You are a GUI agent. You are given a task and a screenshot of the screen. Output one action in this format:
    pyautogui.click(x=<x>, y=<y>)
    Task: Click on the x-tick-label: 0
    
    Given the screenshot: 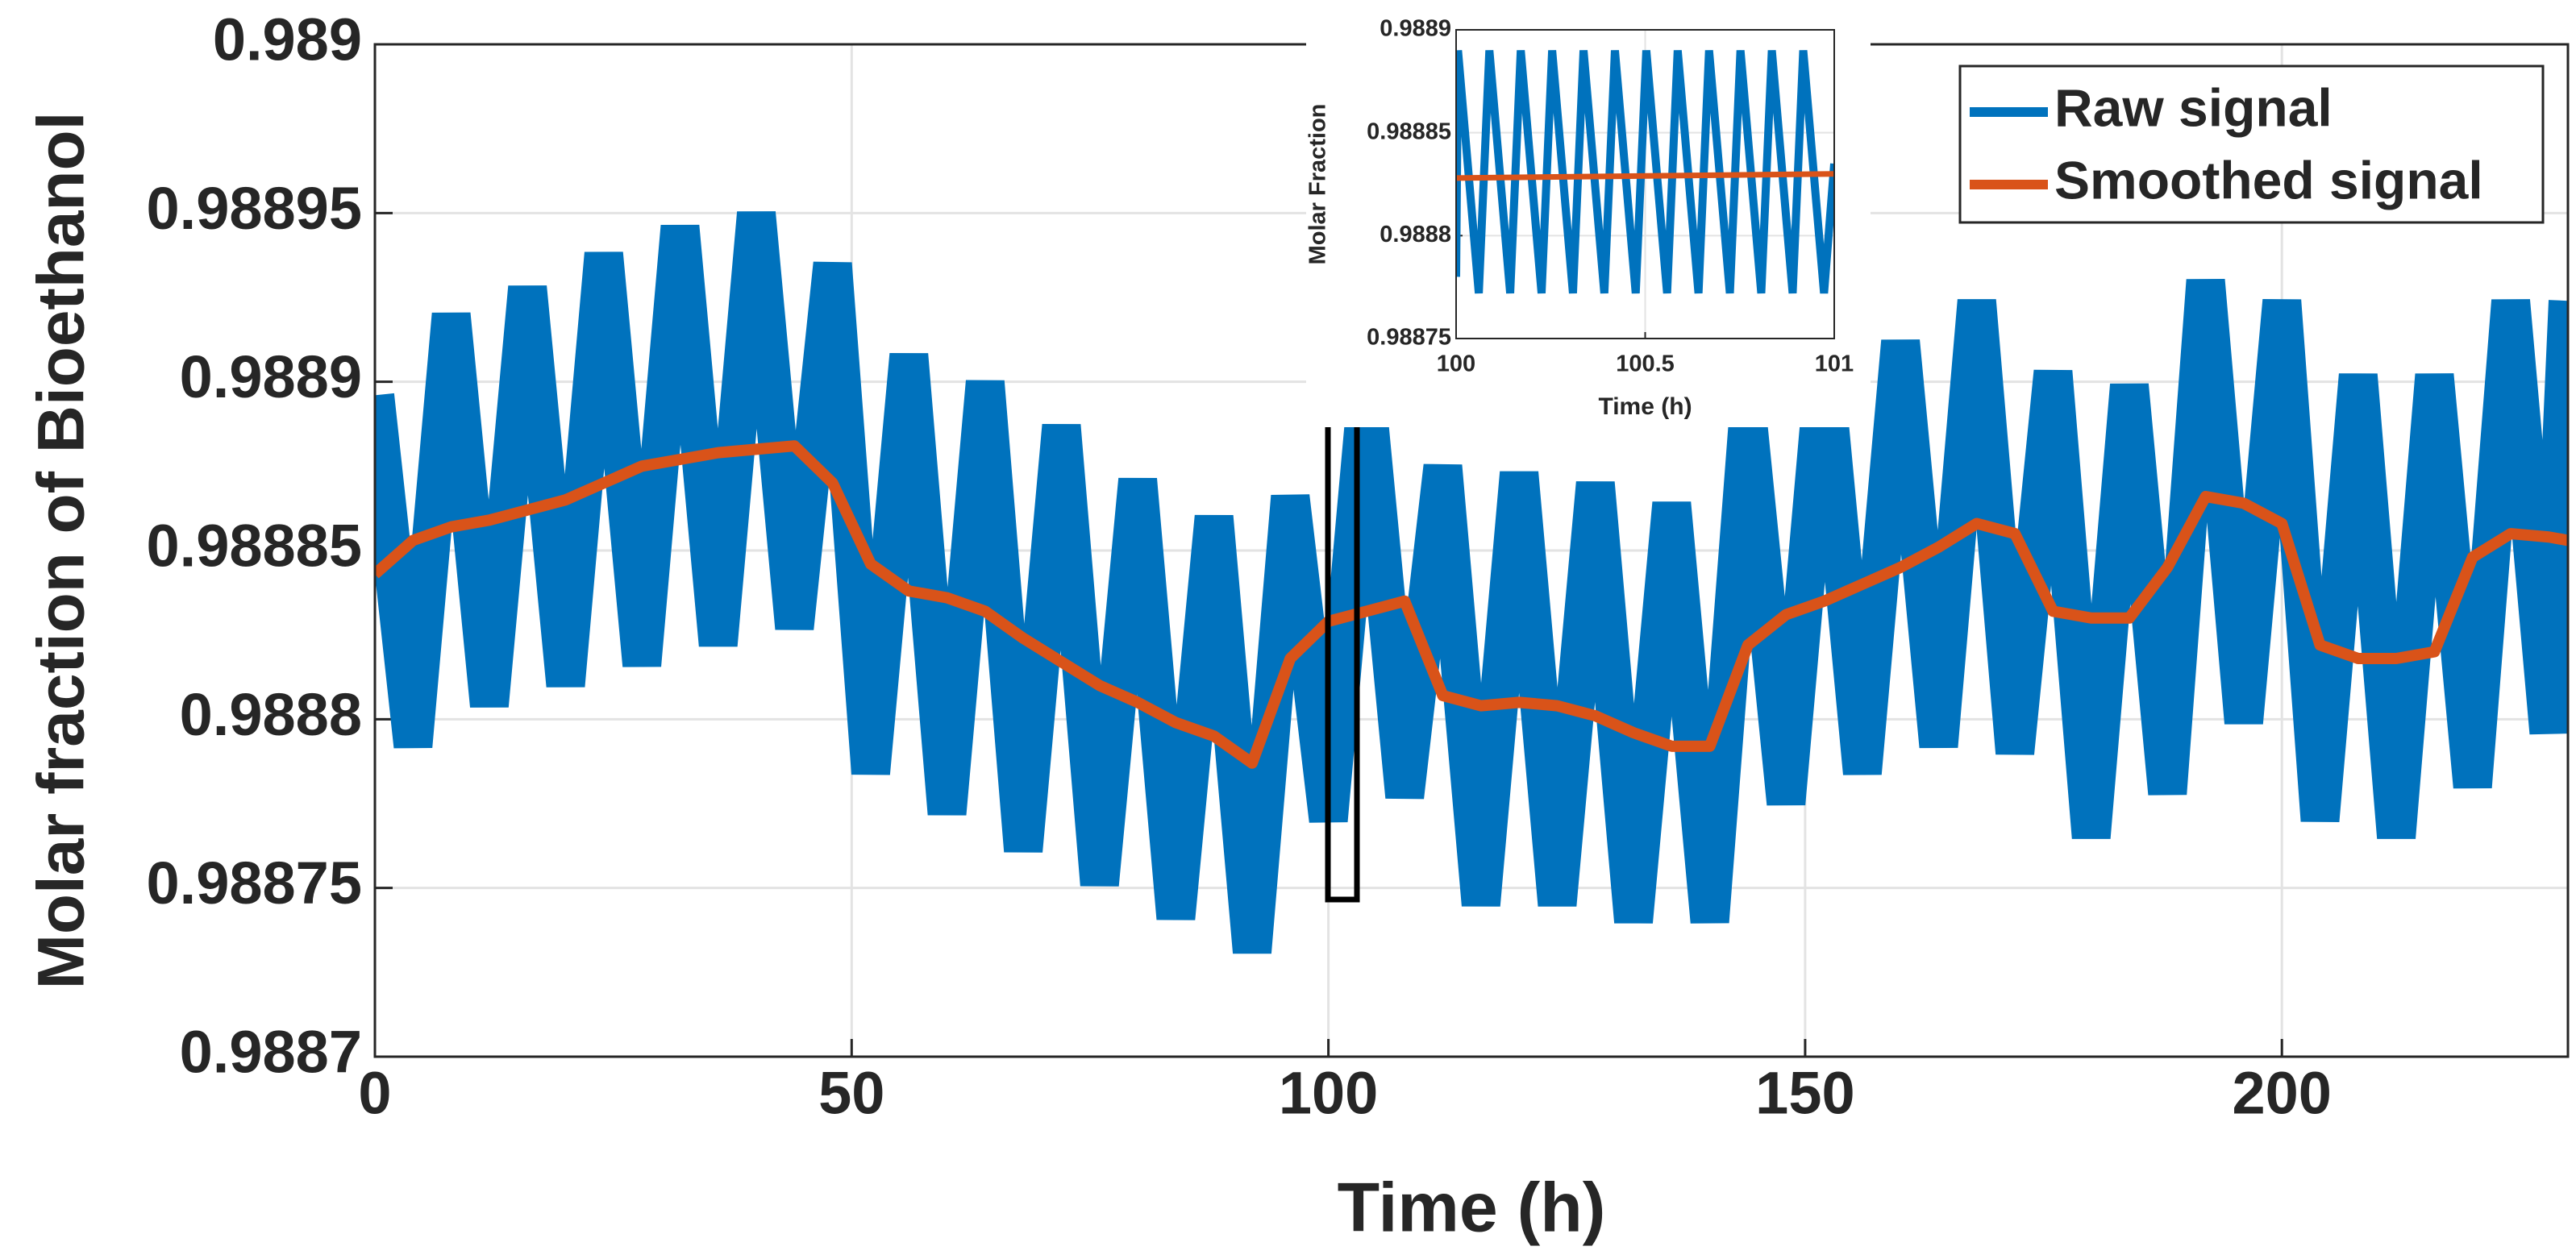 What is the action you would take?
    pyautogui.click(x=375, y=1093)
    